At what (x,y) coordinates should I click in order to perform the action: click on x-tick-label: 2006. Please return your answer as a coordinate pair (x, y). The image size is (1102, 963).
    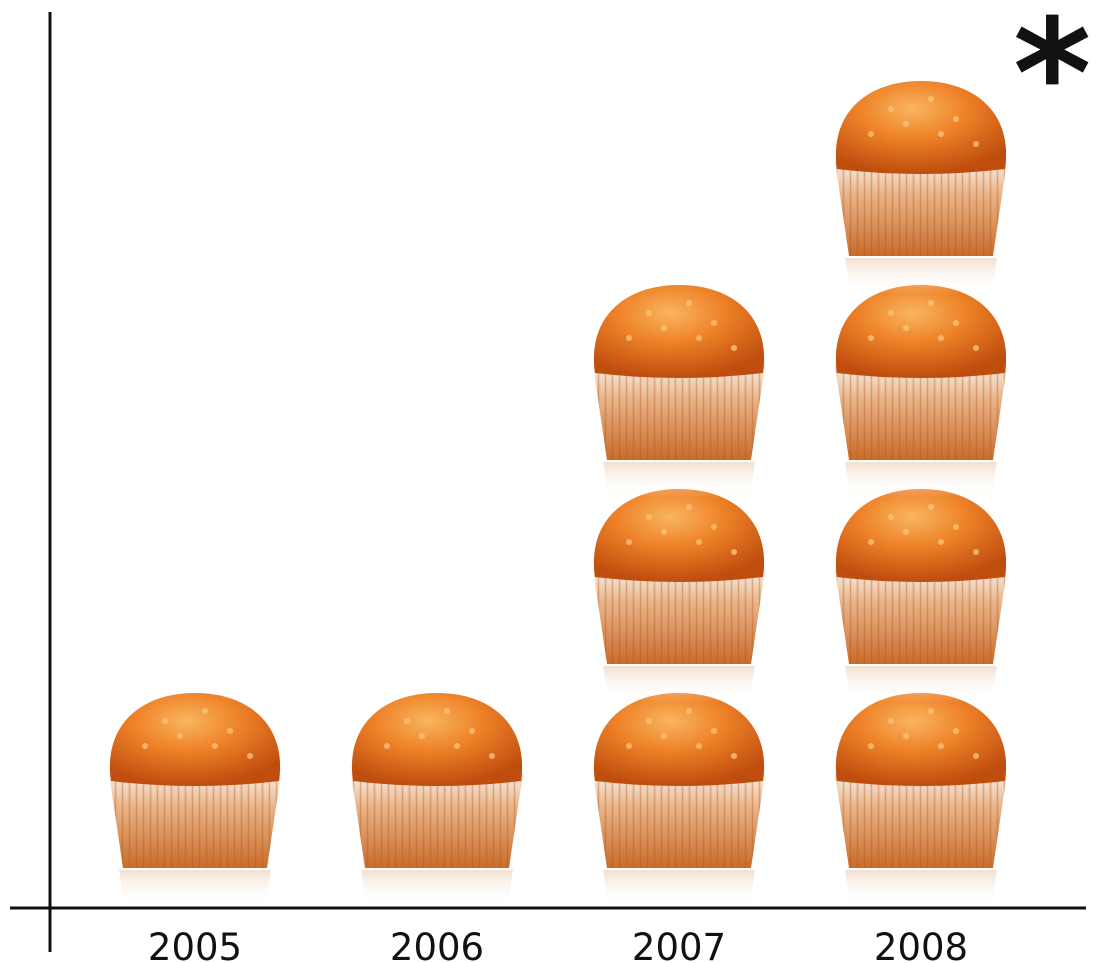
    Looking at the image, I should click on (437, 944).